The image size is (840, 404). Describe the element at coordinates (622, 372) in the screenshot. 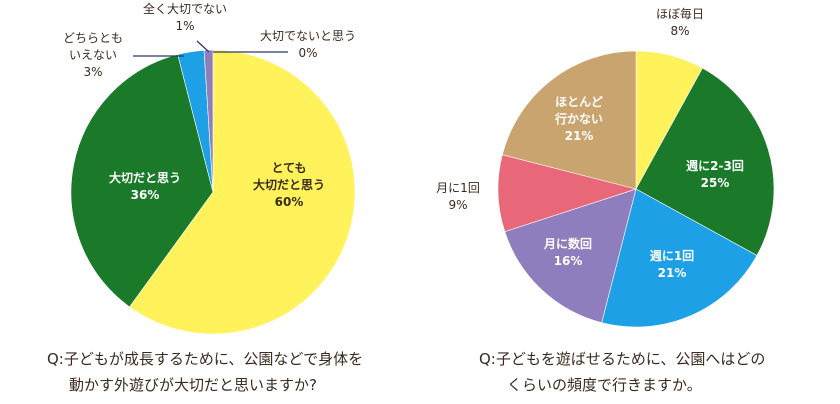

I see `right-question: Q:子どもを遊ばせるために、公園へはどの くらいの頻度で行きますか。` at that location.